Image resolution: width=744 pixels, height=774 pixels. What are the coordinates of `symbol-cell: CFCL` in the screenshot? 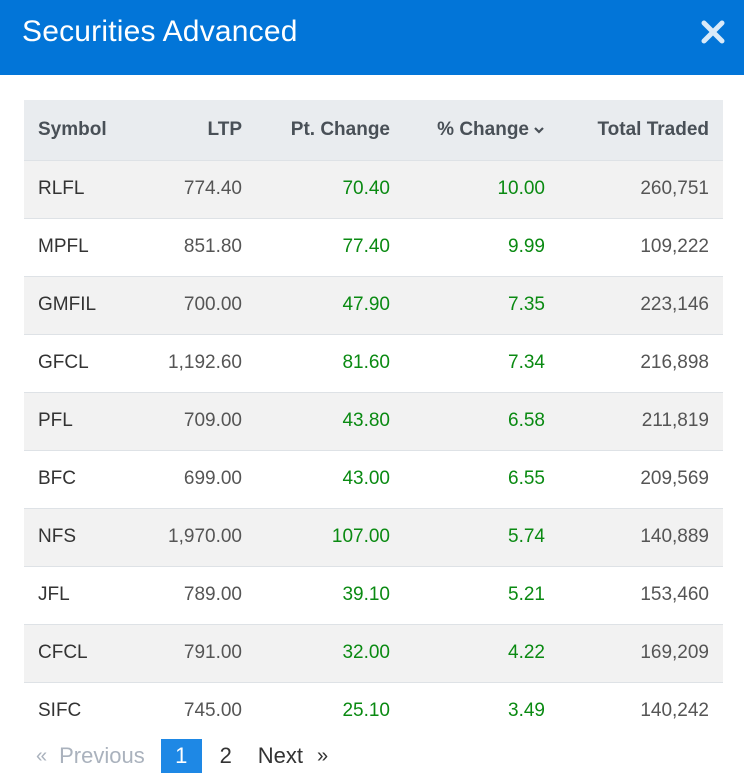 It's located at (63, 652).